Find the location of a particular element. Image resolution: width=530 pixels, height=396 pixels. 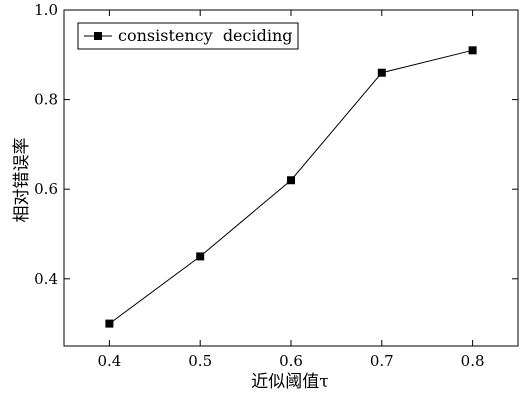

x-axis-label: 近似阈值τ is located at coordinates (289, 382).